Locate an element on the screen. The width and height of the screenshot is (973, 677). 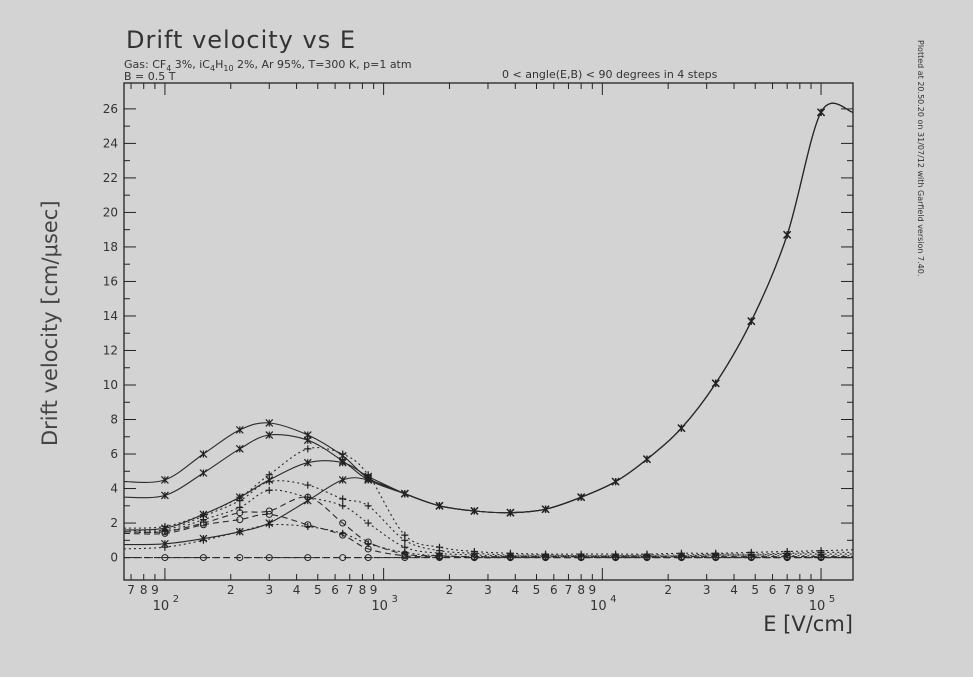
y-axis-label: Drift velocity [cm/μsec] is located at coordinates (50, 323).